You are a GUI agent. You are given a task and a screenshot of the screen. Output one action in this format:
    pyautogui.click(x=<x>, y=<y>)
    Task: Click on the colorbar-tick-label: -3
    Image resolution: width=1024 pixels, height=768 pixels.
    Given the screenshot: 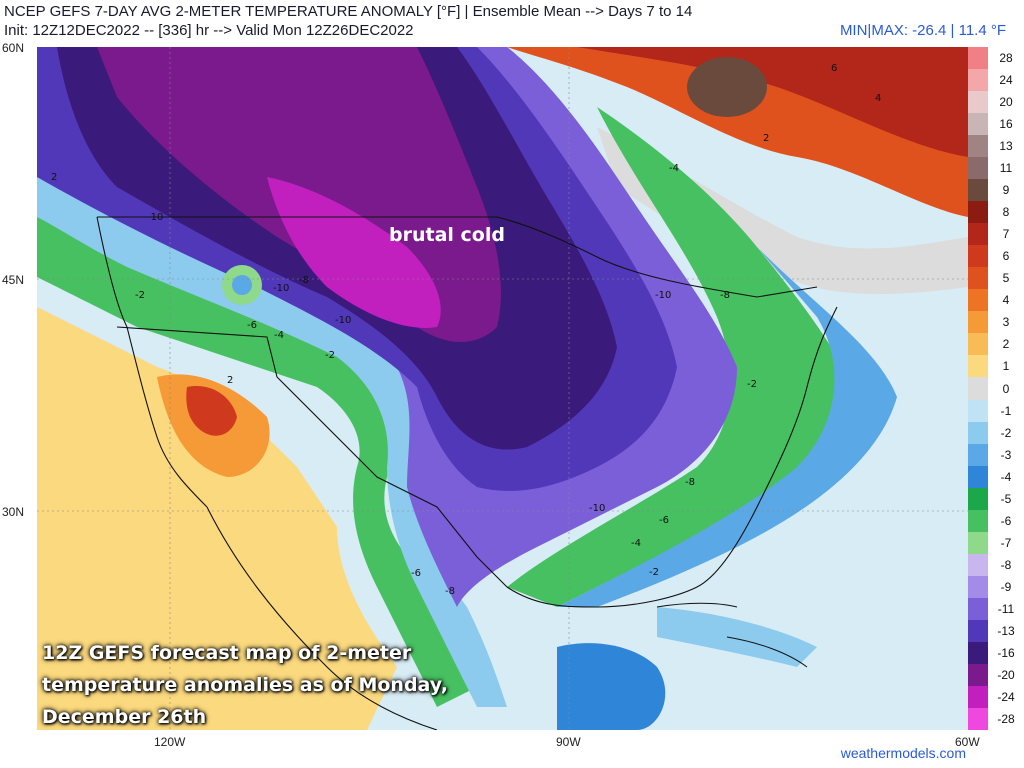 What is the action you would take?
    pyautogui.click(x=1006, y=454)
    